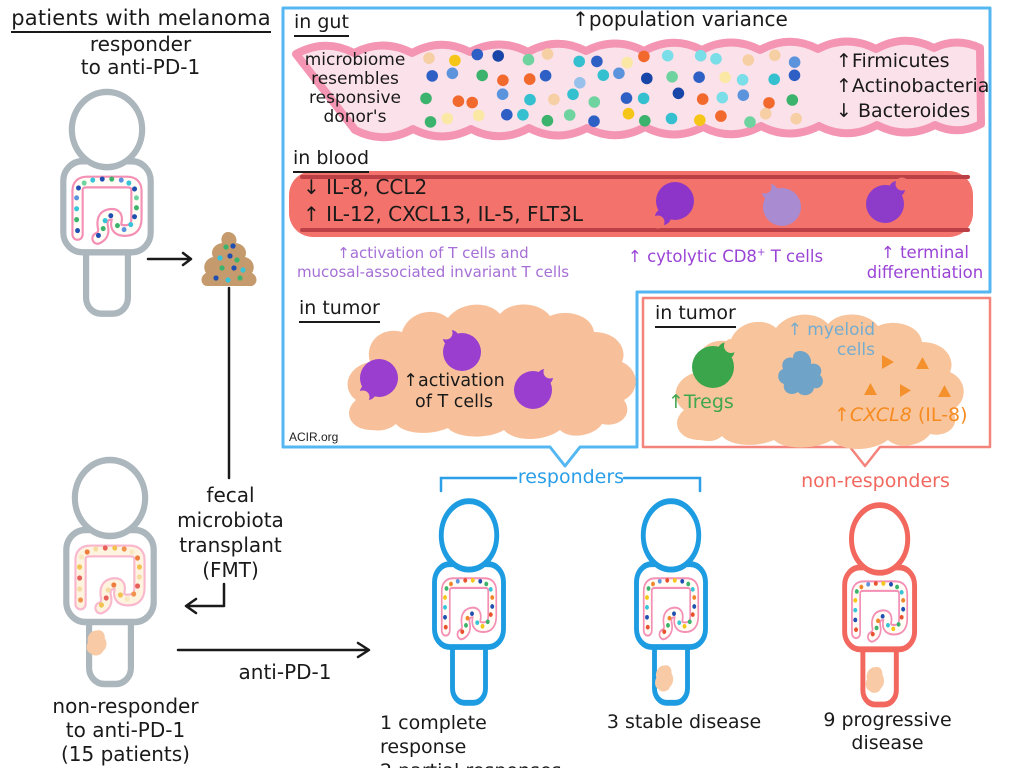 The image size is (1024, 768). What do you see at coordinates (684, 722) in the screenshot?
I see `responder-outcome-2-label: 3 stable disease` at bounding box center [684, 722].